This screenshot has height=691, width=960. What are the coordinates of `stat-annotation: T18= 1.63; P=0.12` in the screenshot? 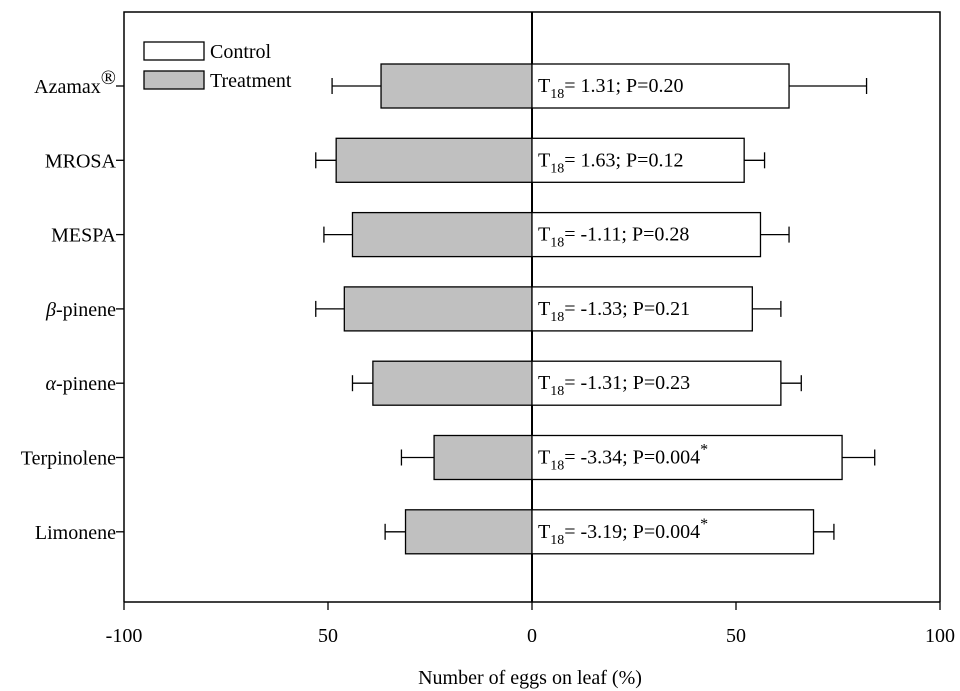 It's located at (610, 162).